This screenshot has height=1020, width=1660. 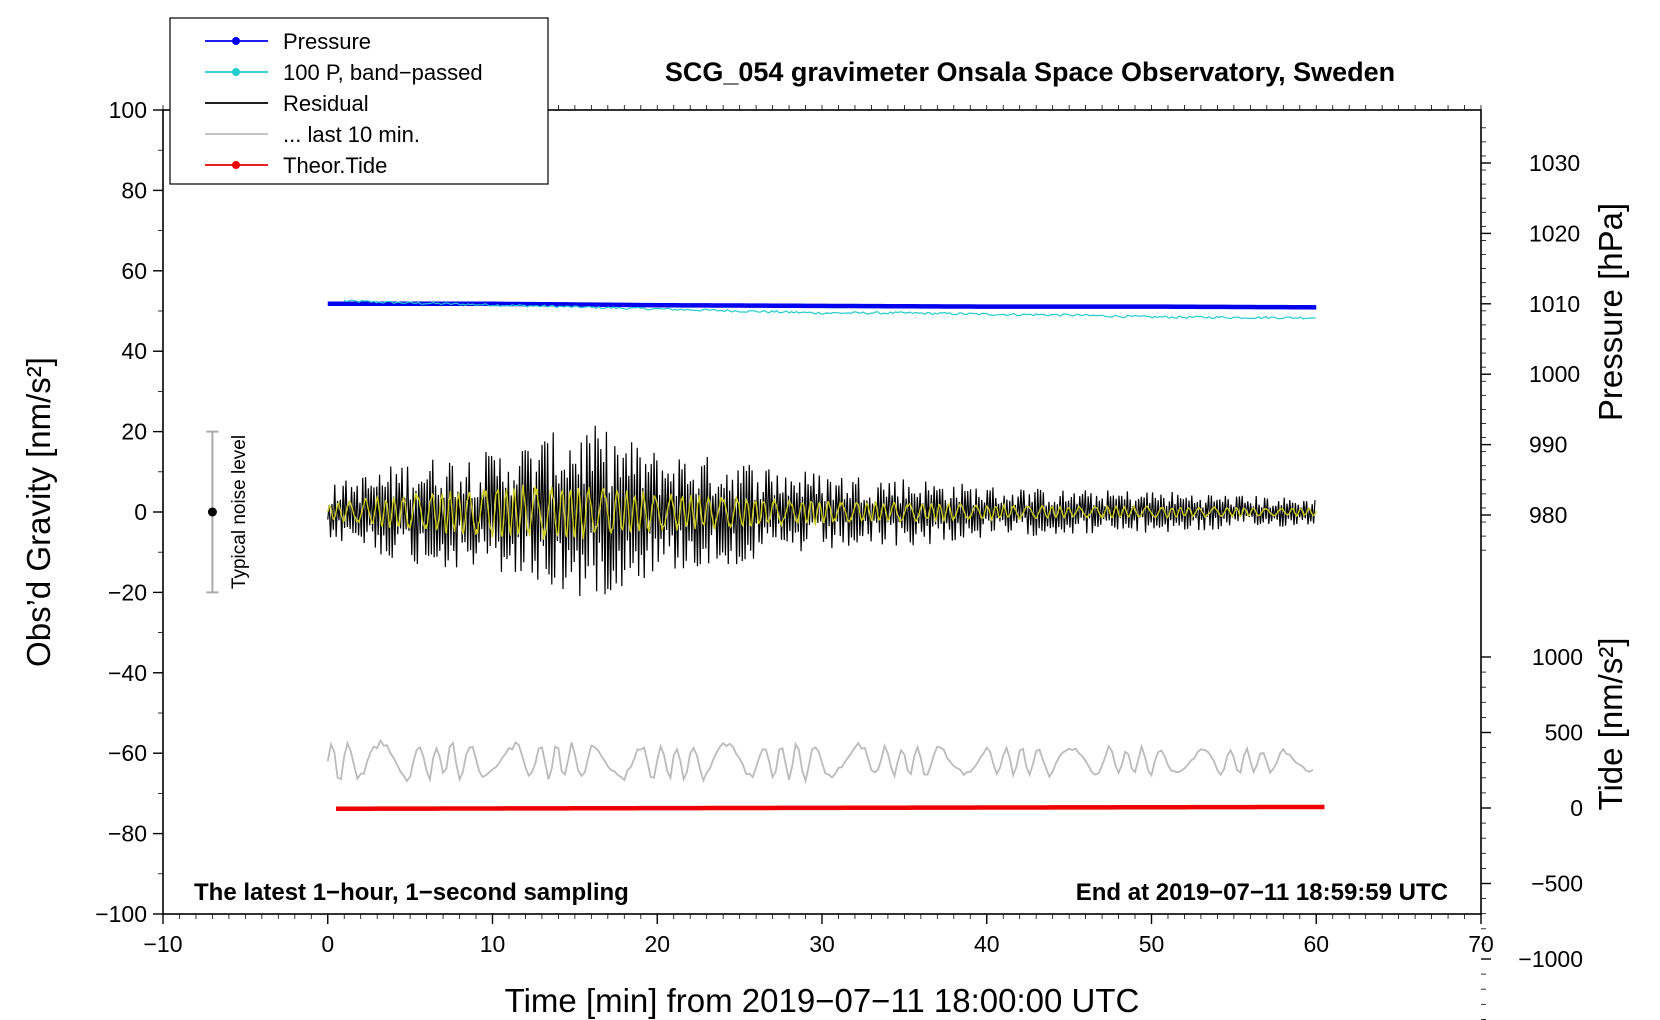 What do you see at coordinates (1554, 163) in the screenshot?
I see `pressure-tick-label: 1030` at bounding box center [1554, 163].